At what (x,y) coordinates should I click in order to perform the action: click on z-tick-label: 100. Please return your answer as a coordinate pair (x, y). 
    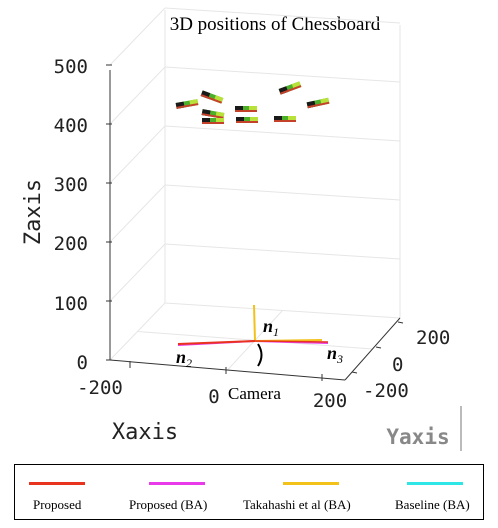
    Looking at the image, I should click on (71, 304).